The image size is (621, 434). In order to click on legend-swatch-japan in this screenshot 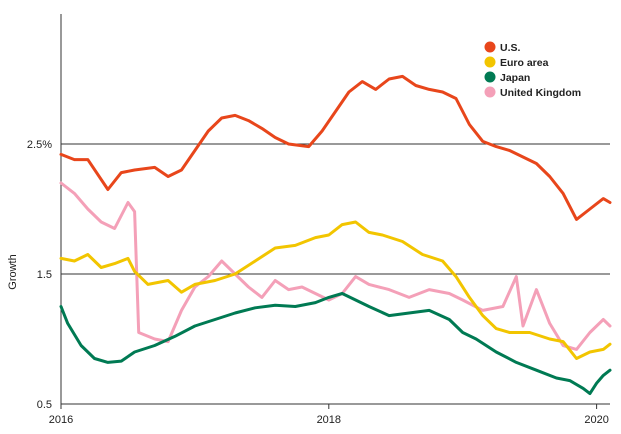, I will do `click(490, 77)`.